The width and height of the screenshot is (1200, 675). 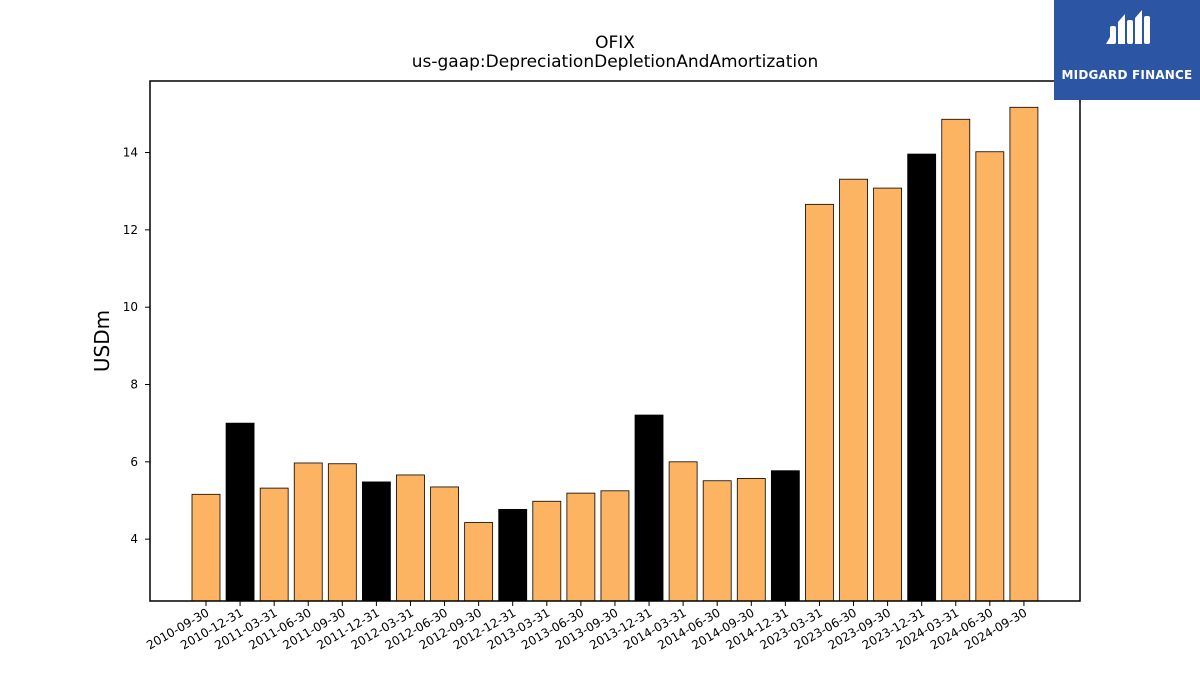 What do you see at coordinates (1127, 50) in the screenshot?
I see `brand-logo: MIDGARD FINANCE` at bounding box center [1127, 50].